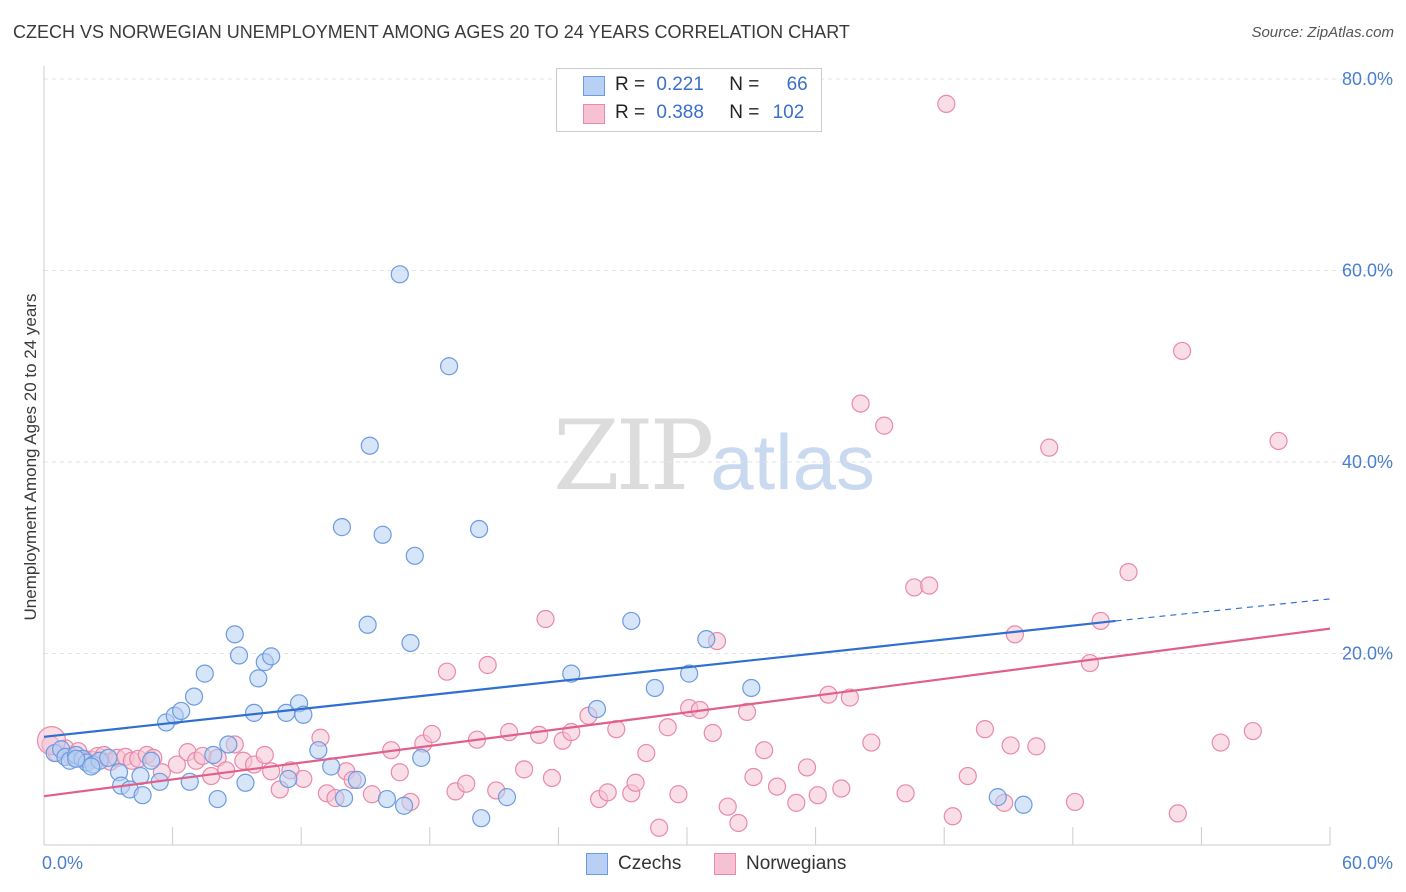 This screenshot has width=1406, height=892. I want to click on norwegians-legend-swatch, so click(725, 864).